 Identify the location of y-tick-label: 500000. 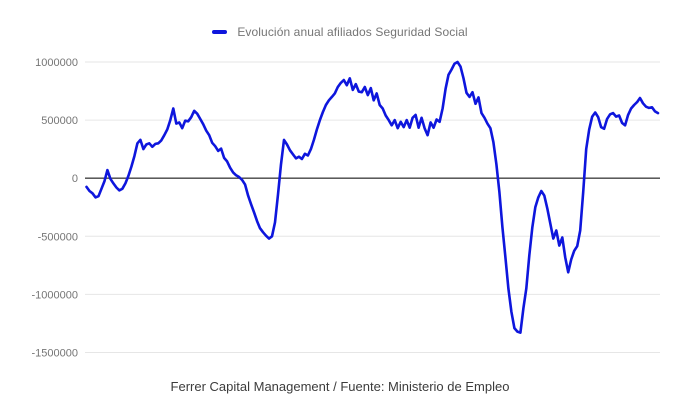
(59, 121).